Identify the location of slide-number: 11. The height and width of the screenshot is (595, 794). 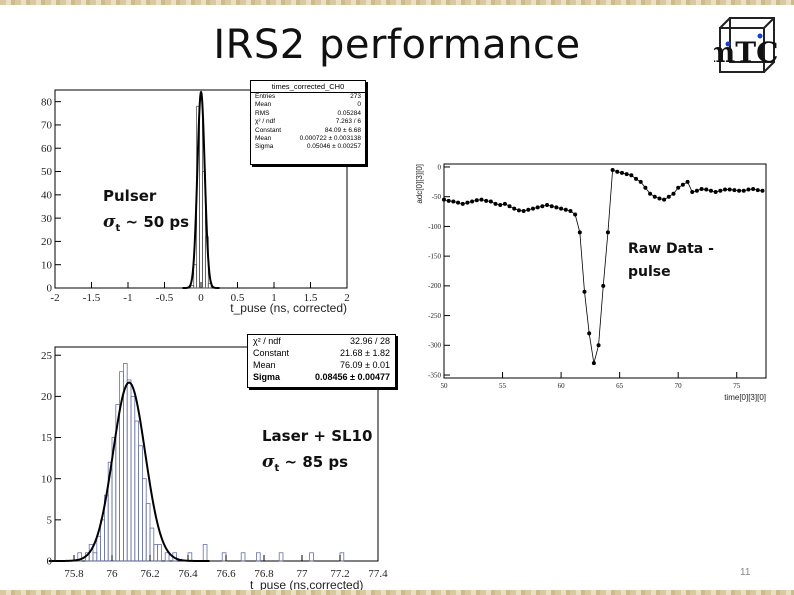
(745, 572).